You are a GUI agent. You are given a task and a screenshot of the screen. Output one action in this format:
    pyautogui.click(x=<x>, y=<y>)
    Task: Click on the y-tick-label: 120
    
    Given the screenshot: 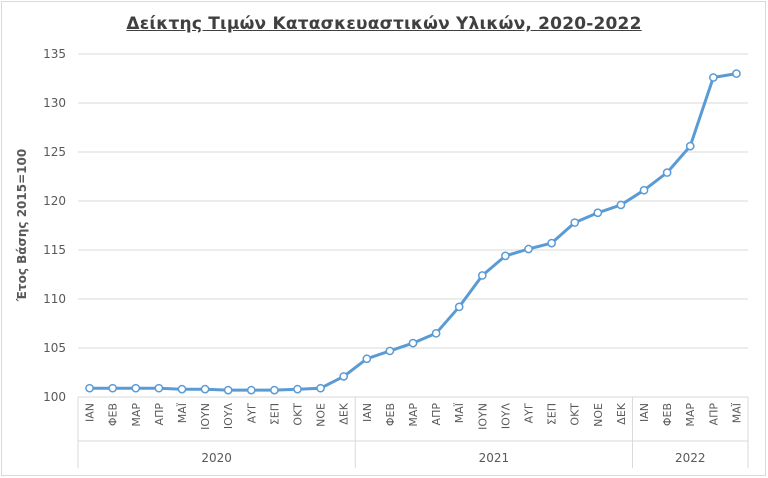 What is the action you would take?
    pyautogui.click(x=54, y=201)
    